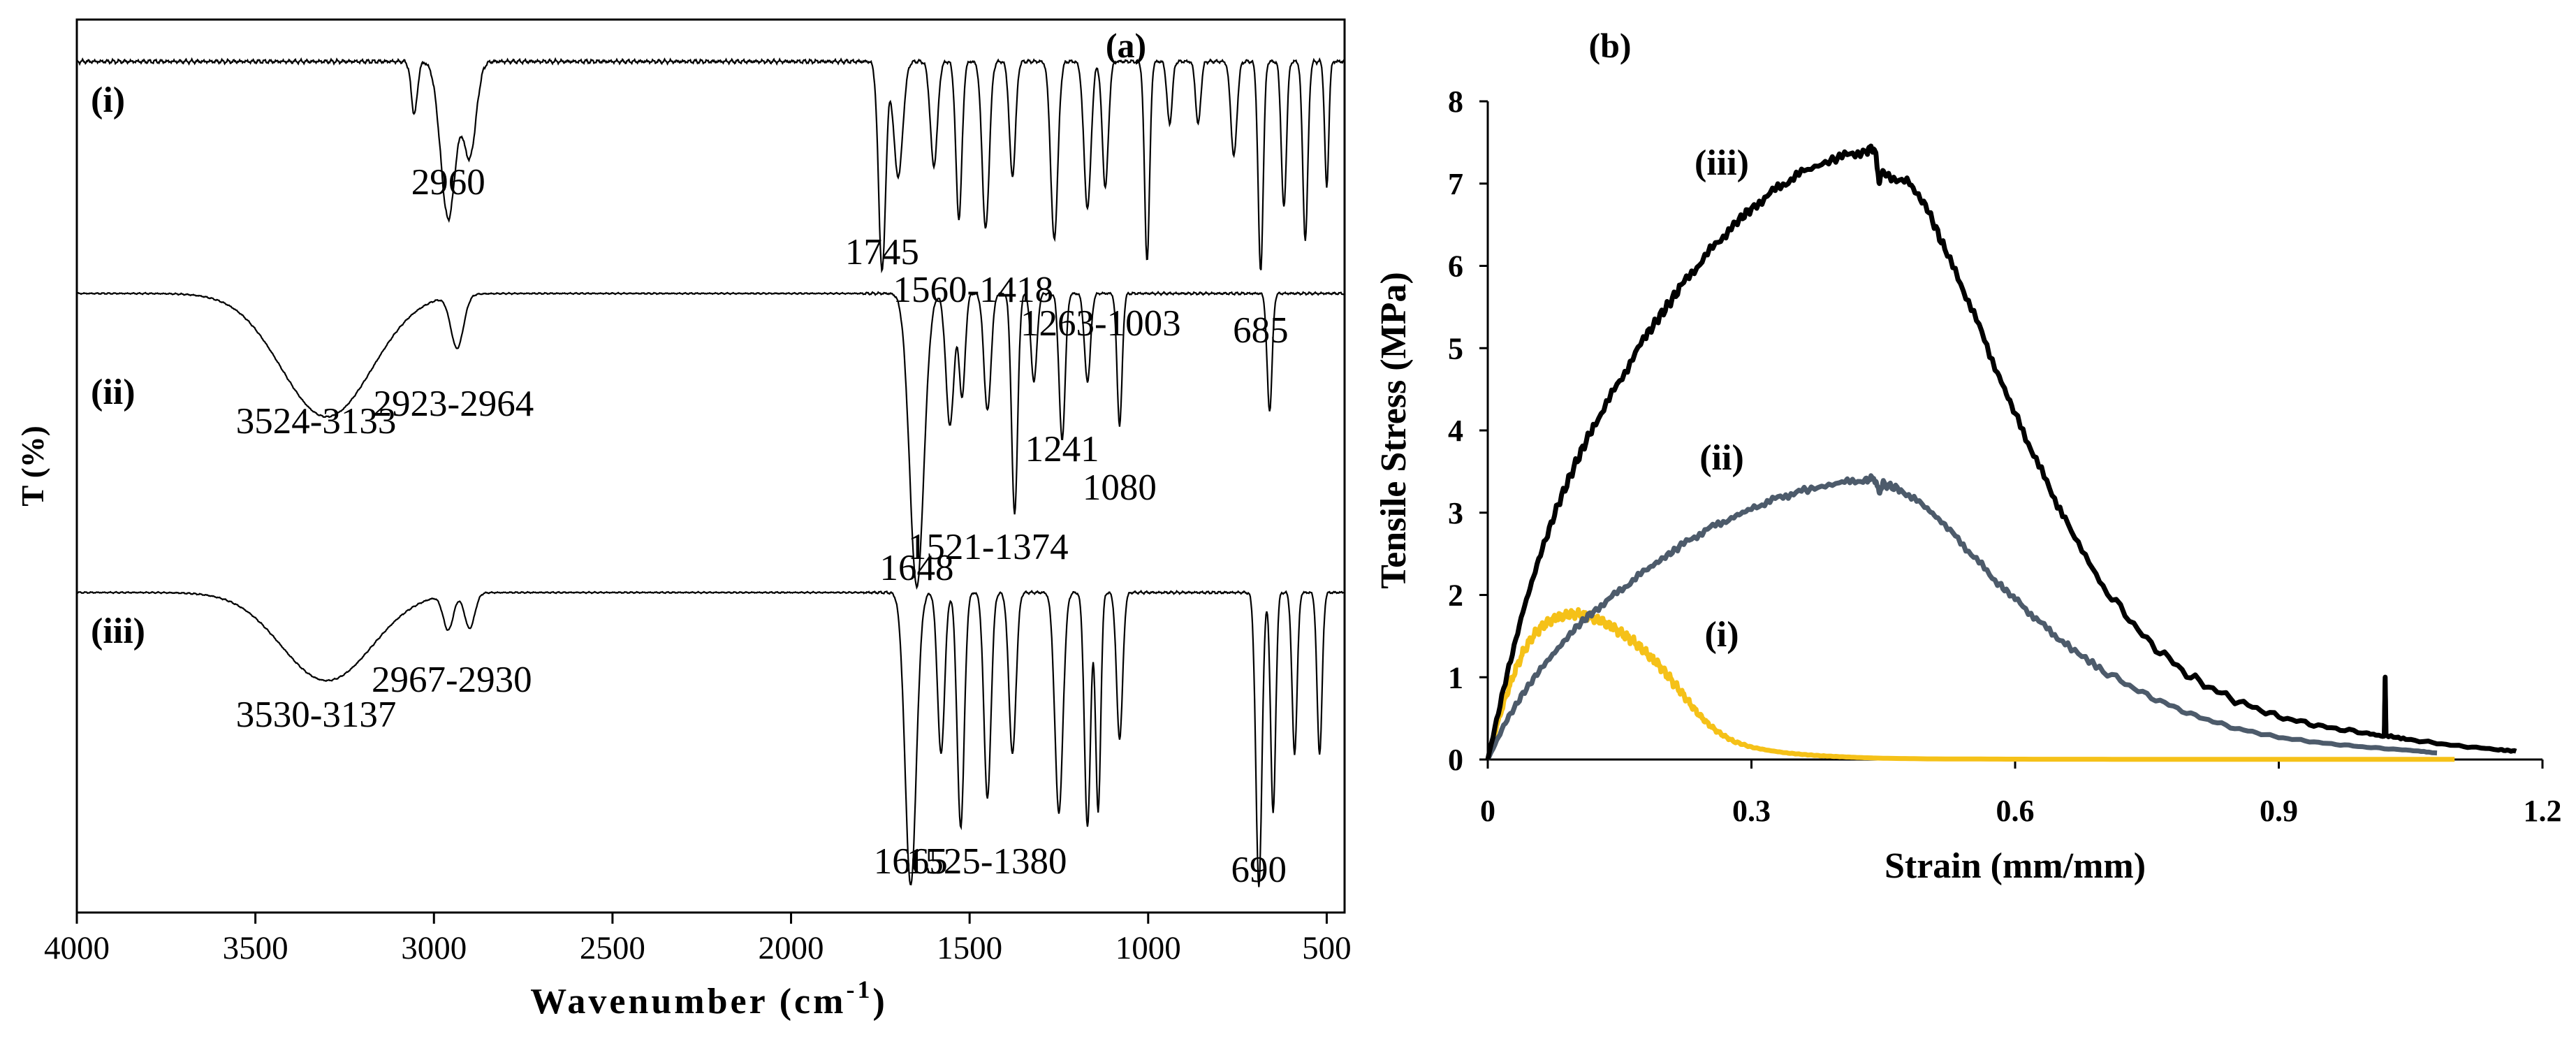 This screenshot has height=1039, width=2576. Describe the element at coordinates (1488, 811) in the screenshot. I see `tensile-x-tick-label: 0` at that location.